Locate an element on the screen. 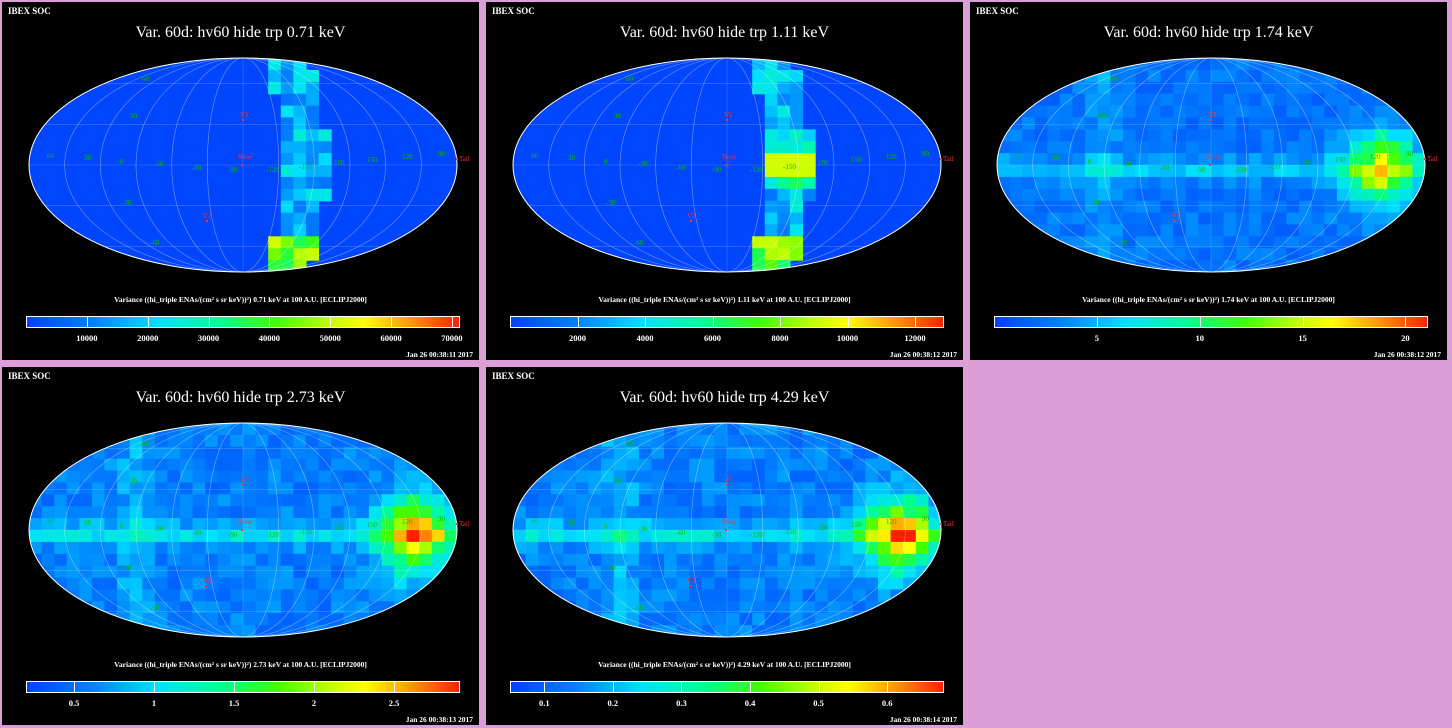 Image resolution: width=1452 pixels, height=728 pixels. longitude-label: 90 is located at coordinates (926, 519).